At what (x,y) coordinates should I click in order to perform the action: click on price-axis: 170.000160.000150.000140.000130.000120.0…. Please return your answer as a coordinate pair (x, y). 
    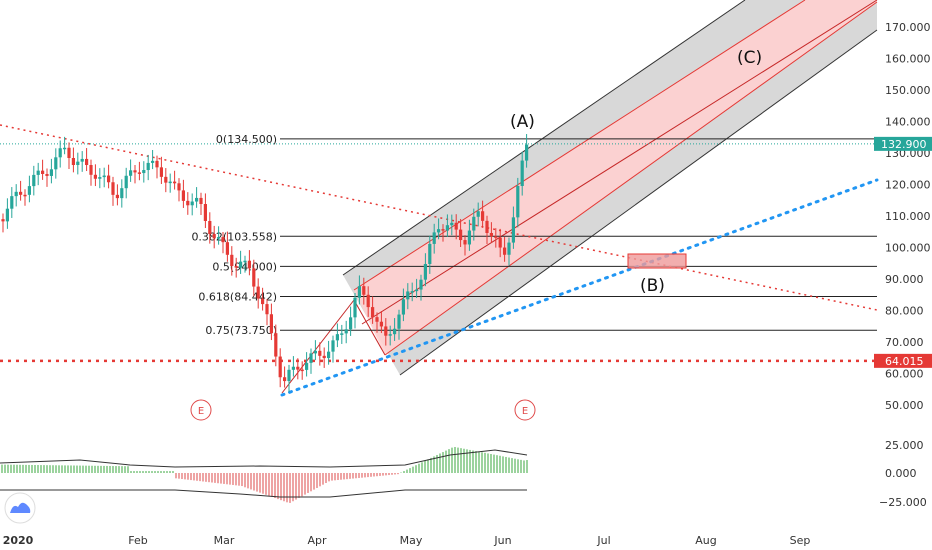
    Looking at the image, I should click on (908, 216).